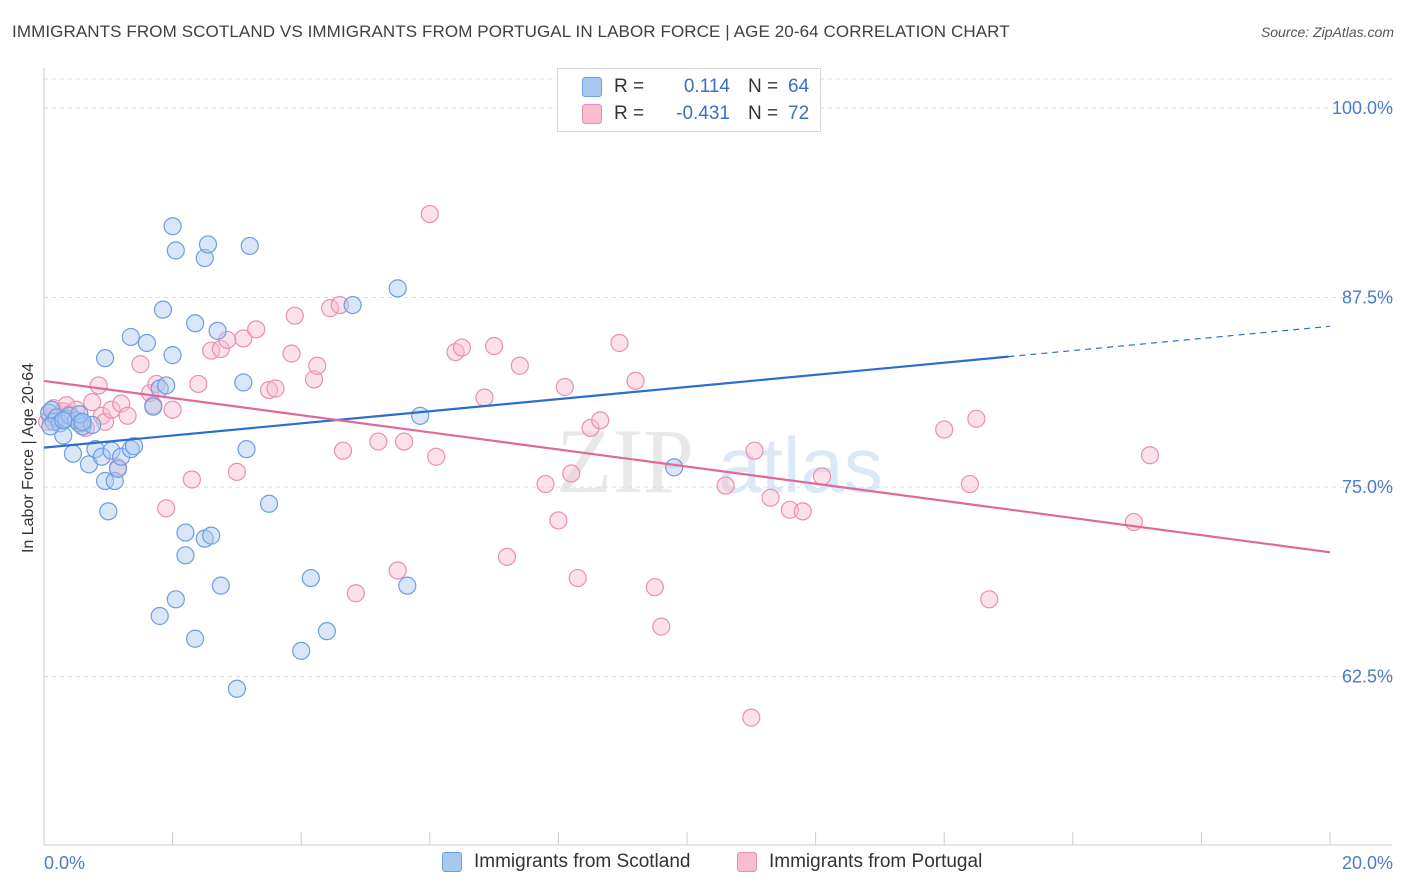 The width and height of the screenshot is (1406, 892). What do you see at coordinates (706, 86) in the screenshot?
I see `scotland-r-value: 0.114` at bounding box center [706, 86].